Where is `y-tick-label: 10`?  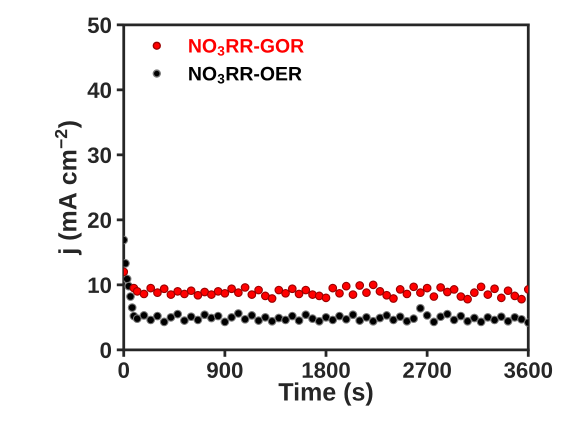 y-tick-label: 10 is located at coordinates (100, 285).